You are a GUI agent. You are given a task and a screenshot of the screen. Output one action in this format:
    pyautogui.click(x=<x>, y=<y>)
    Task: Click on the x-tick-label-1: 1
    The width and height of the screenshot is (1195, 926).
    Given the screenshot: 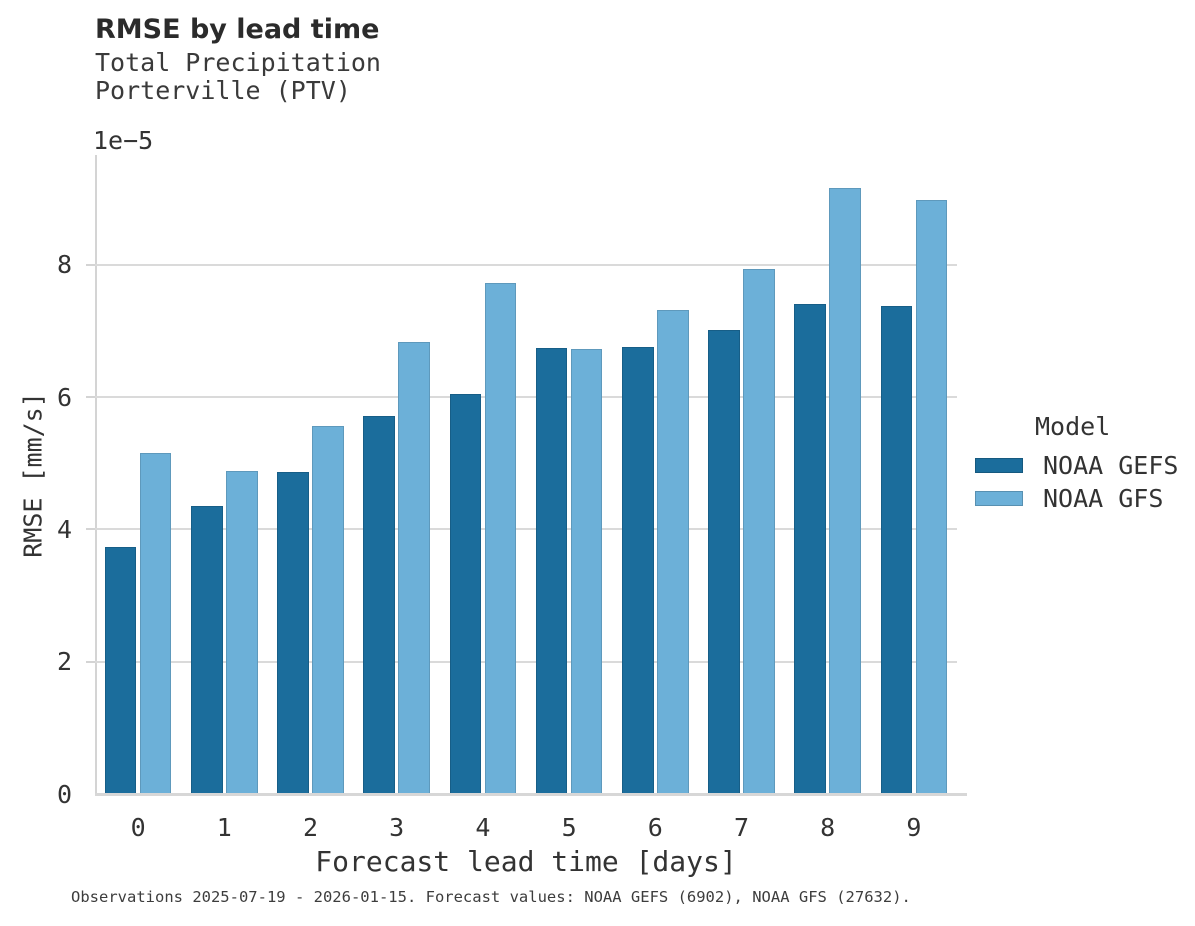 What is the action you would take?
    pyautogui.click(x=224, y=827)
    